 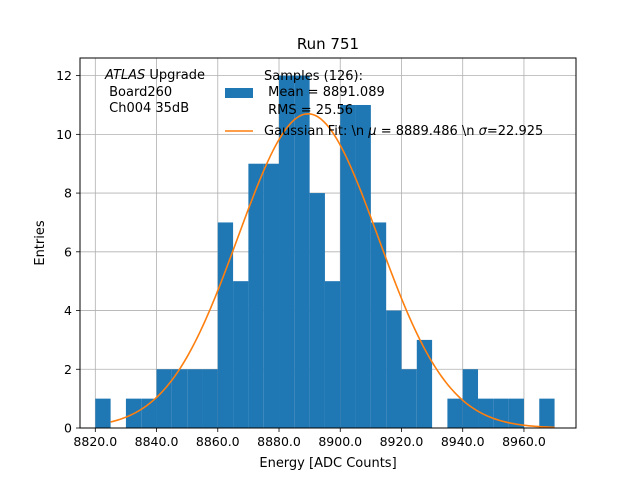 I want to click on annotation-upgrade: Upgrade, so click(x=175, y=75).